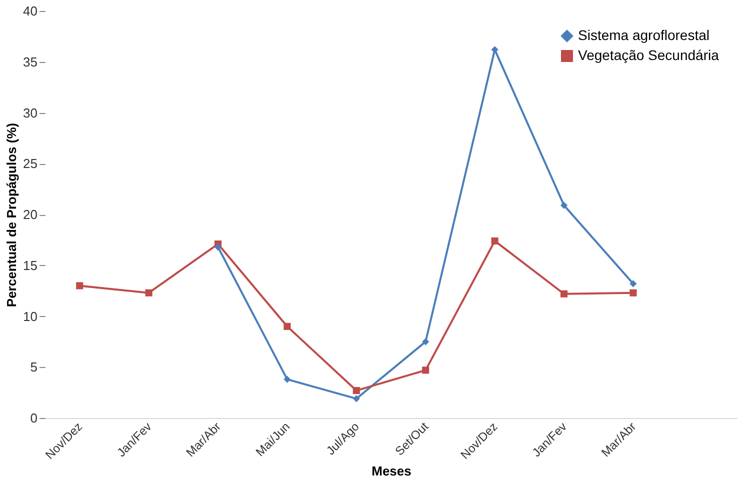 The width and height of the screenshot is (742, 483). I want to click on y-tick-label: 25, so click(30, 164).